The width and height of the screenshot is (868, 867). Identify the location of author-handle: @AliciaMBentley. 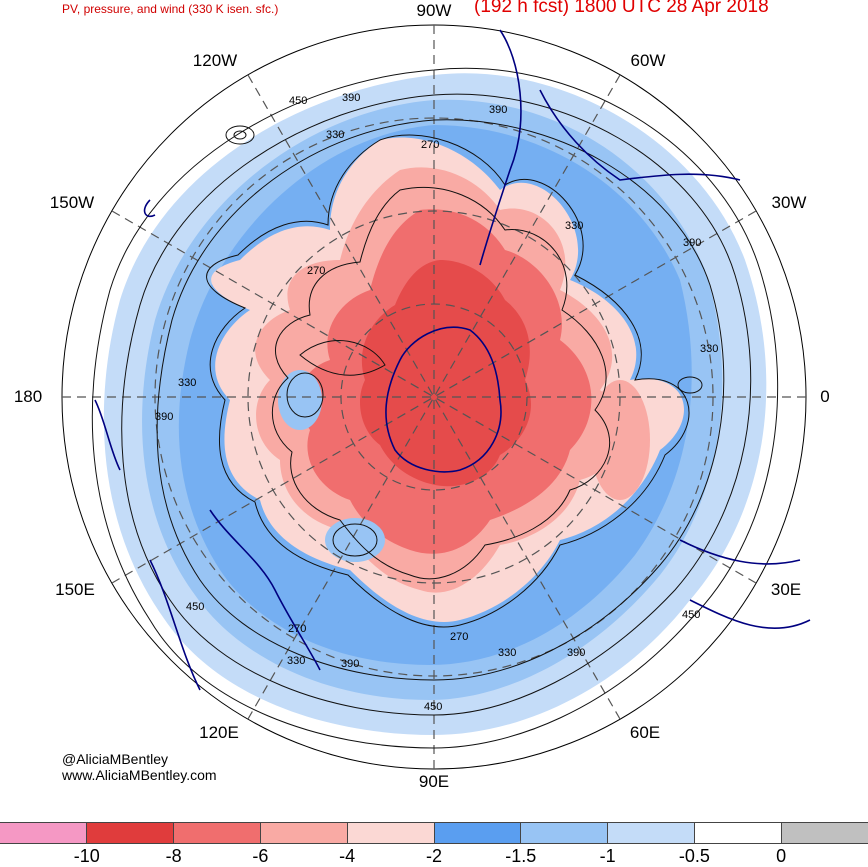
(115, 759).